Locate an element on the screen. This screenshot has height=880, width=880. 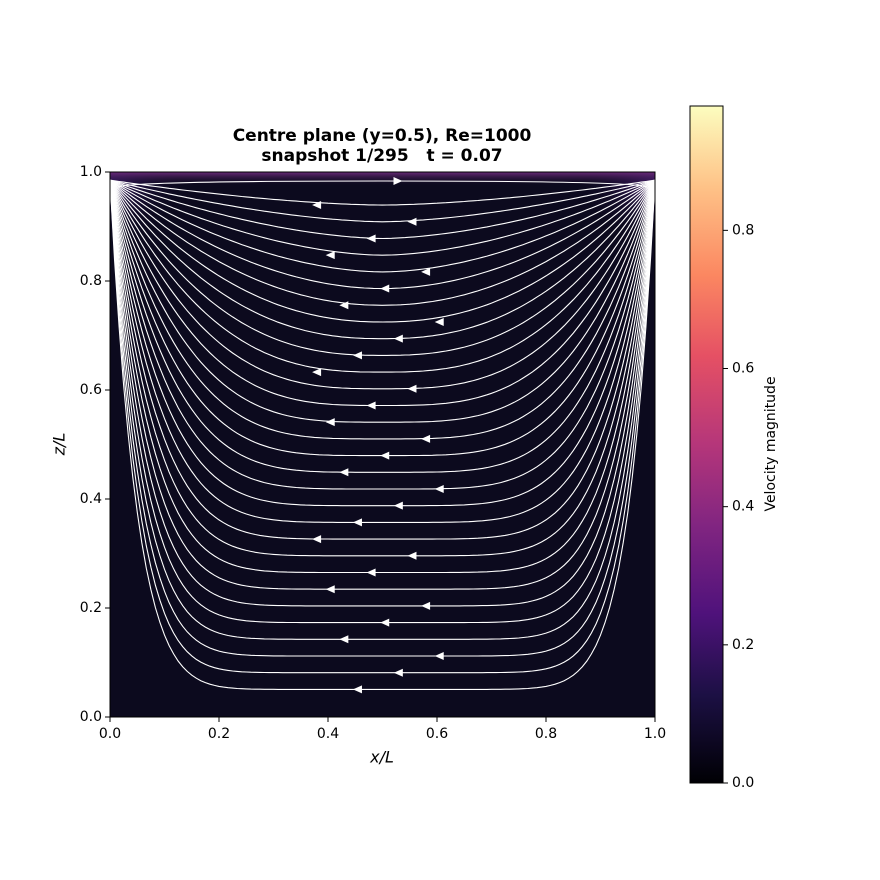
colorbar-label: Velocity magnitude is located at coordinates (771, 443).